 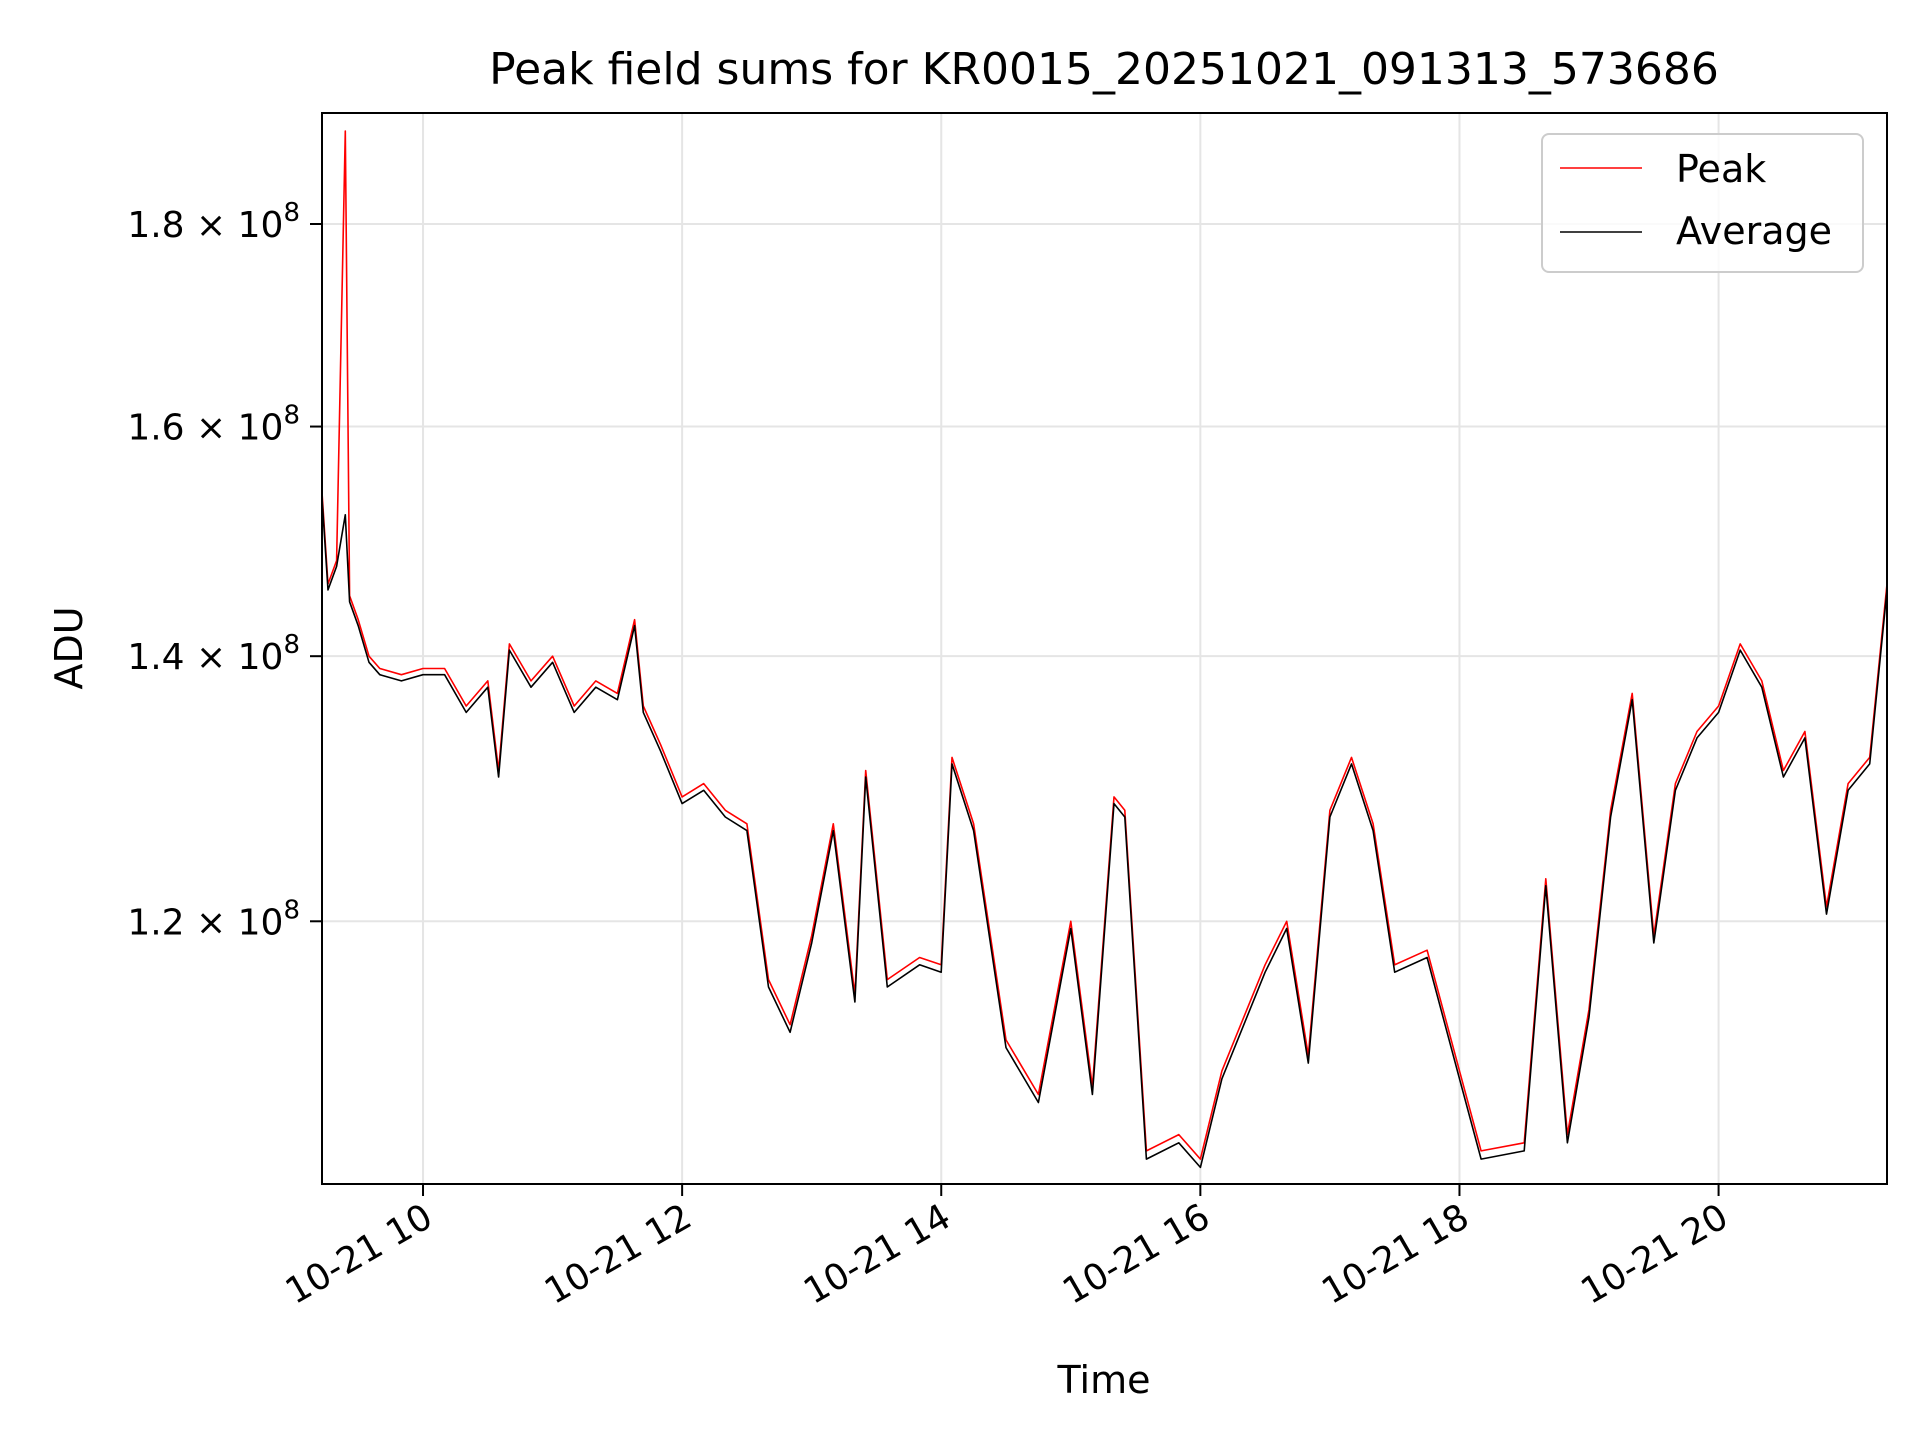 What do you see at coordinates (1721, 169) in the screenshot?
I see `legend-label-peak: Peak` at bounding box center [1721, 169].